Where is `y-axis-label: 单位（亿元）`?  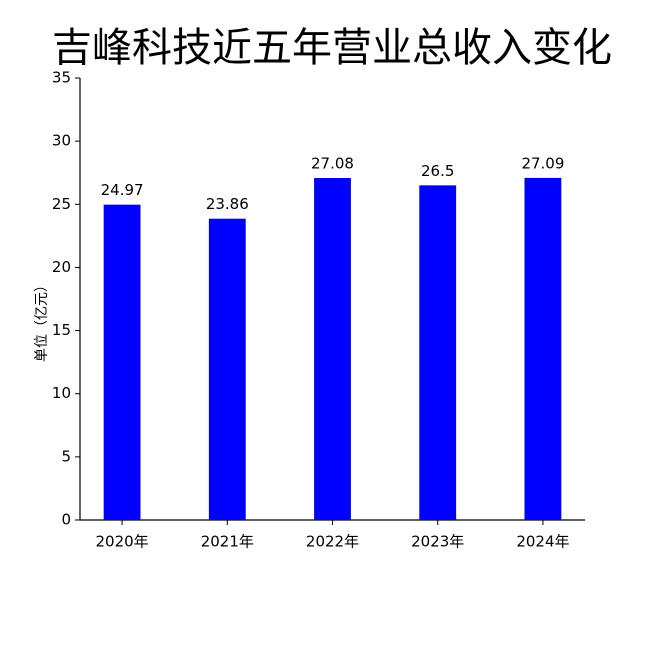 y-axis-label: 单位（亿元） is located at coordinates (42, 320).